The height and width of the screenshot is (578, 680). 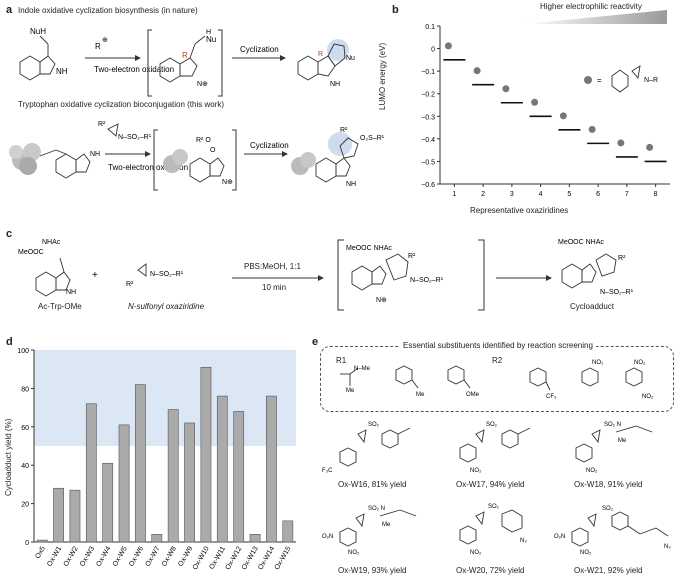 What do you see at coordinates (614, 444) in the screenshot?
I see `ox-w18-structure` at bounding box center [614, 444].